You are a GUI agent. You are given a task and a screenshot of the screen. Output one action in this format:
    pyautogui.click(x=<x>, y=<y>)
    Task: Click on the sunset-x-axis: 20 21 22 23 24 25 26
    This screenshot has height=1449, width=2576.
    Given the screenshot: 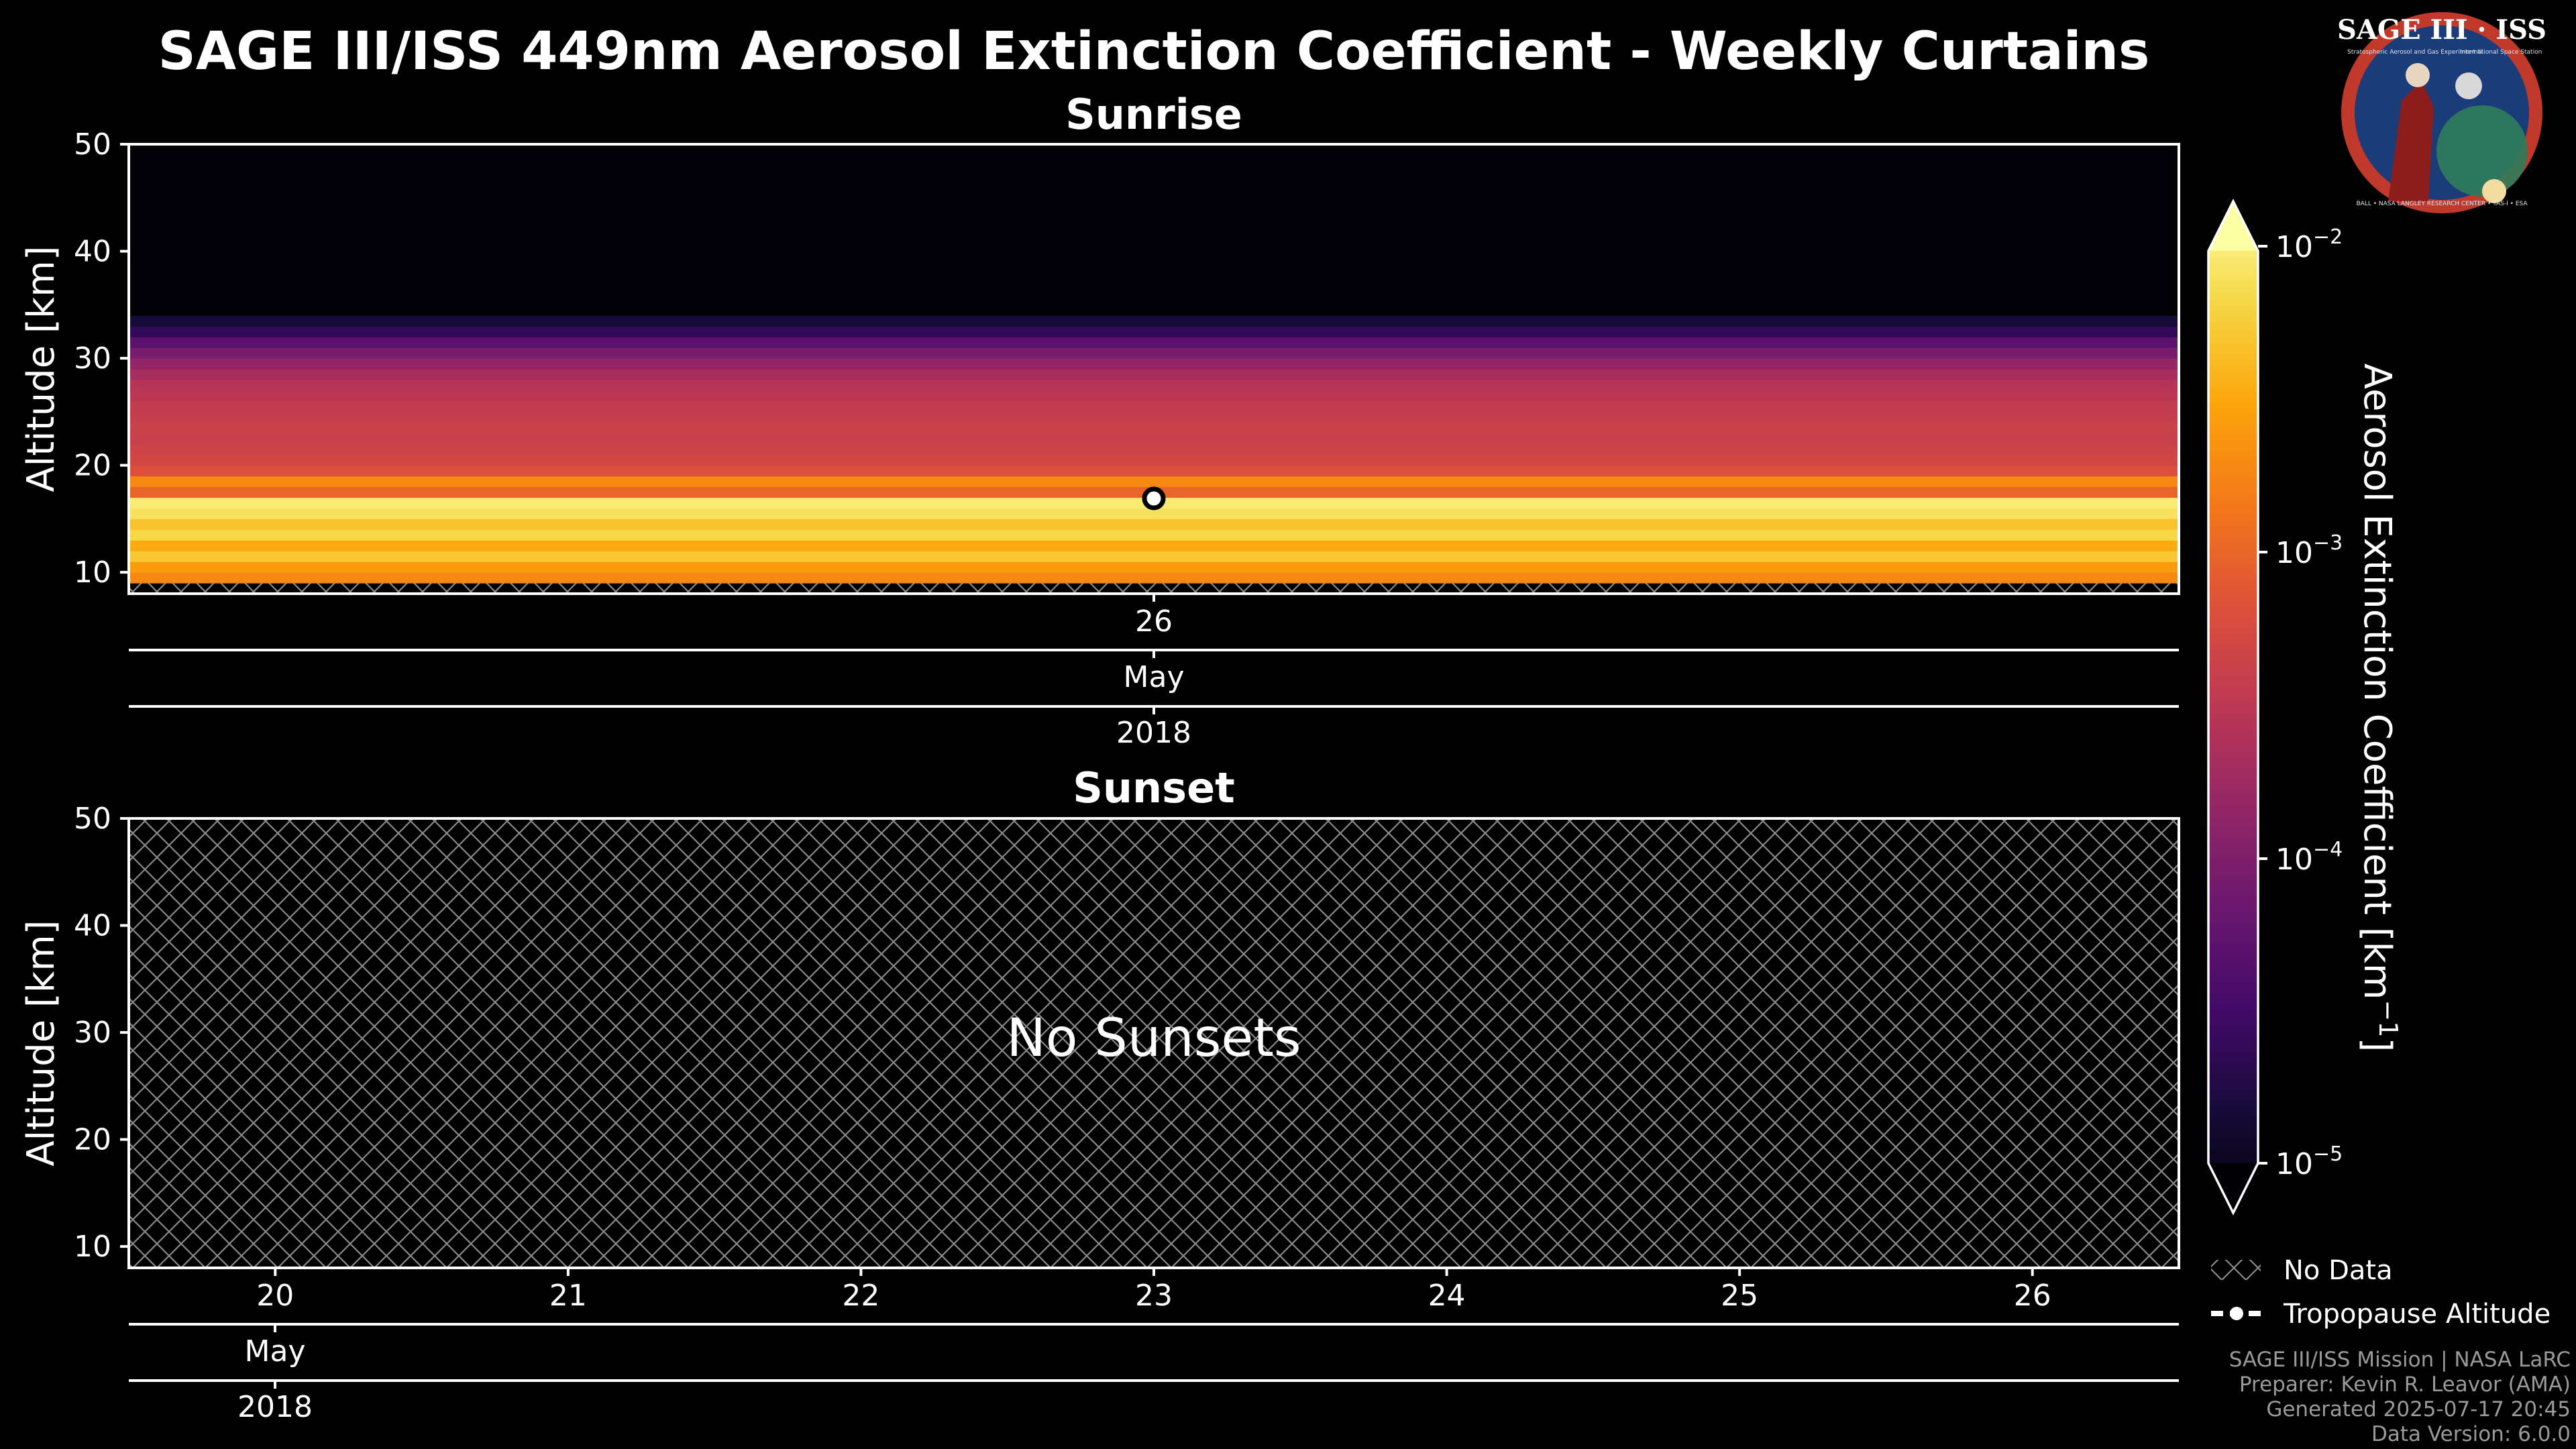 What is the action you would take?
    pyautogui.click(x=1153, y=1290)
    